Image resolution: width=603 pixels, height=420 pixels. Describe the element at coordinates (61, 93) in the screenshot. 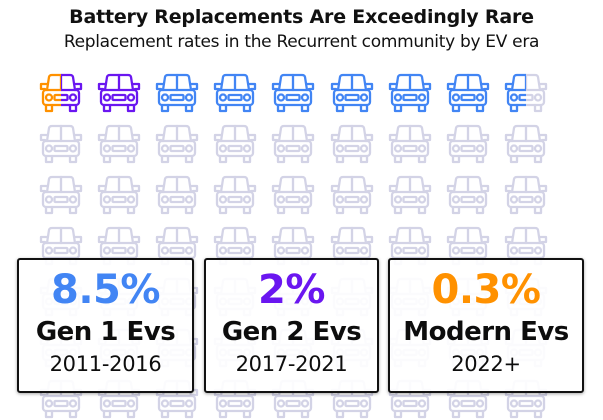

I see `car-icon-modern-gen2` at that location.